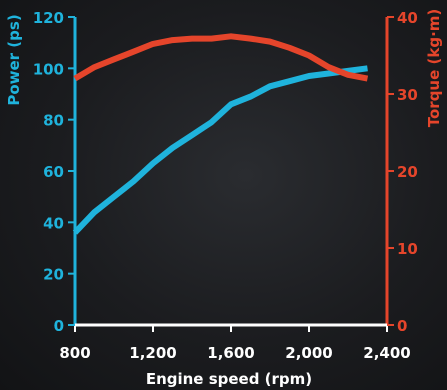 The width and height of the screenshot is (447, 390). I want to click on left-tick-label: 100, so click(48, 69).